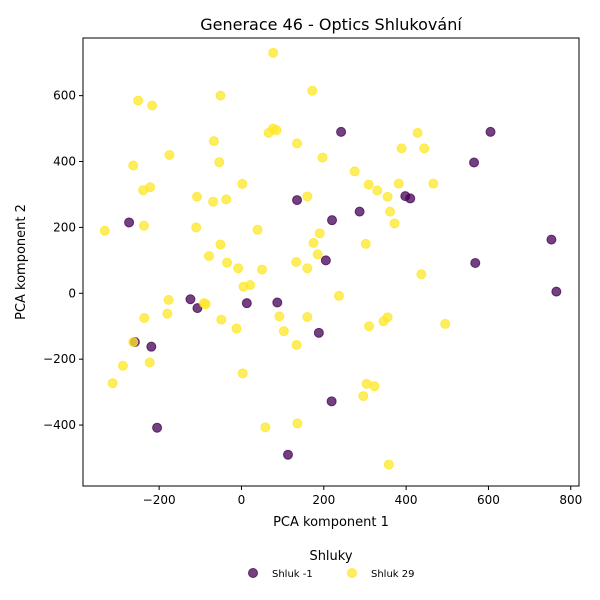 The width and height of the screenshot is (600, 600). What do you see at coordinates (330, 556) in the screenshot?
I see `legend-title: Shluky` at bounding box center [330, 556].